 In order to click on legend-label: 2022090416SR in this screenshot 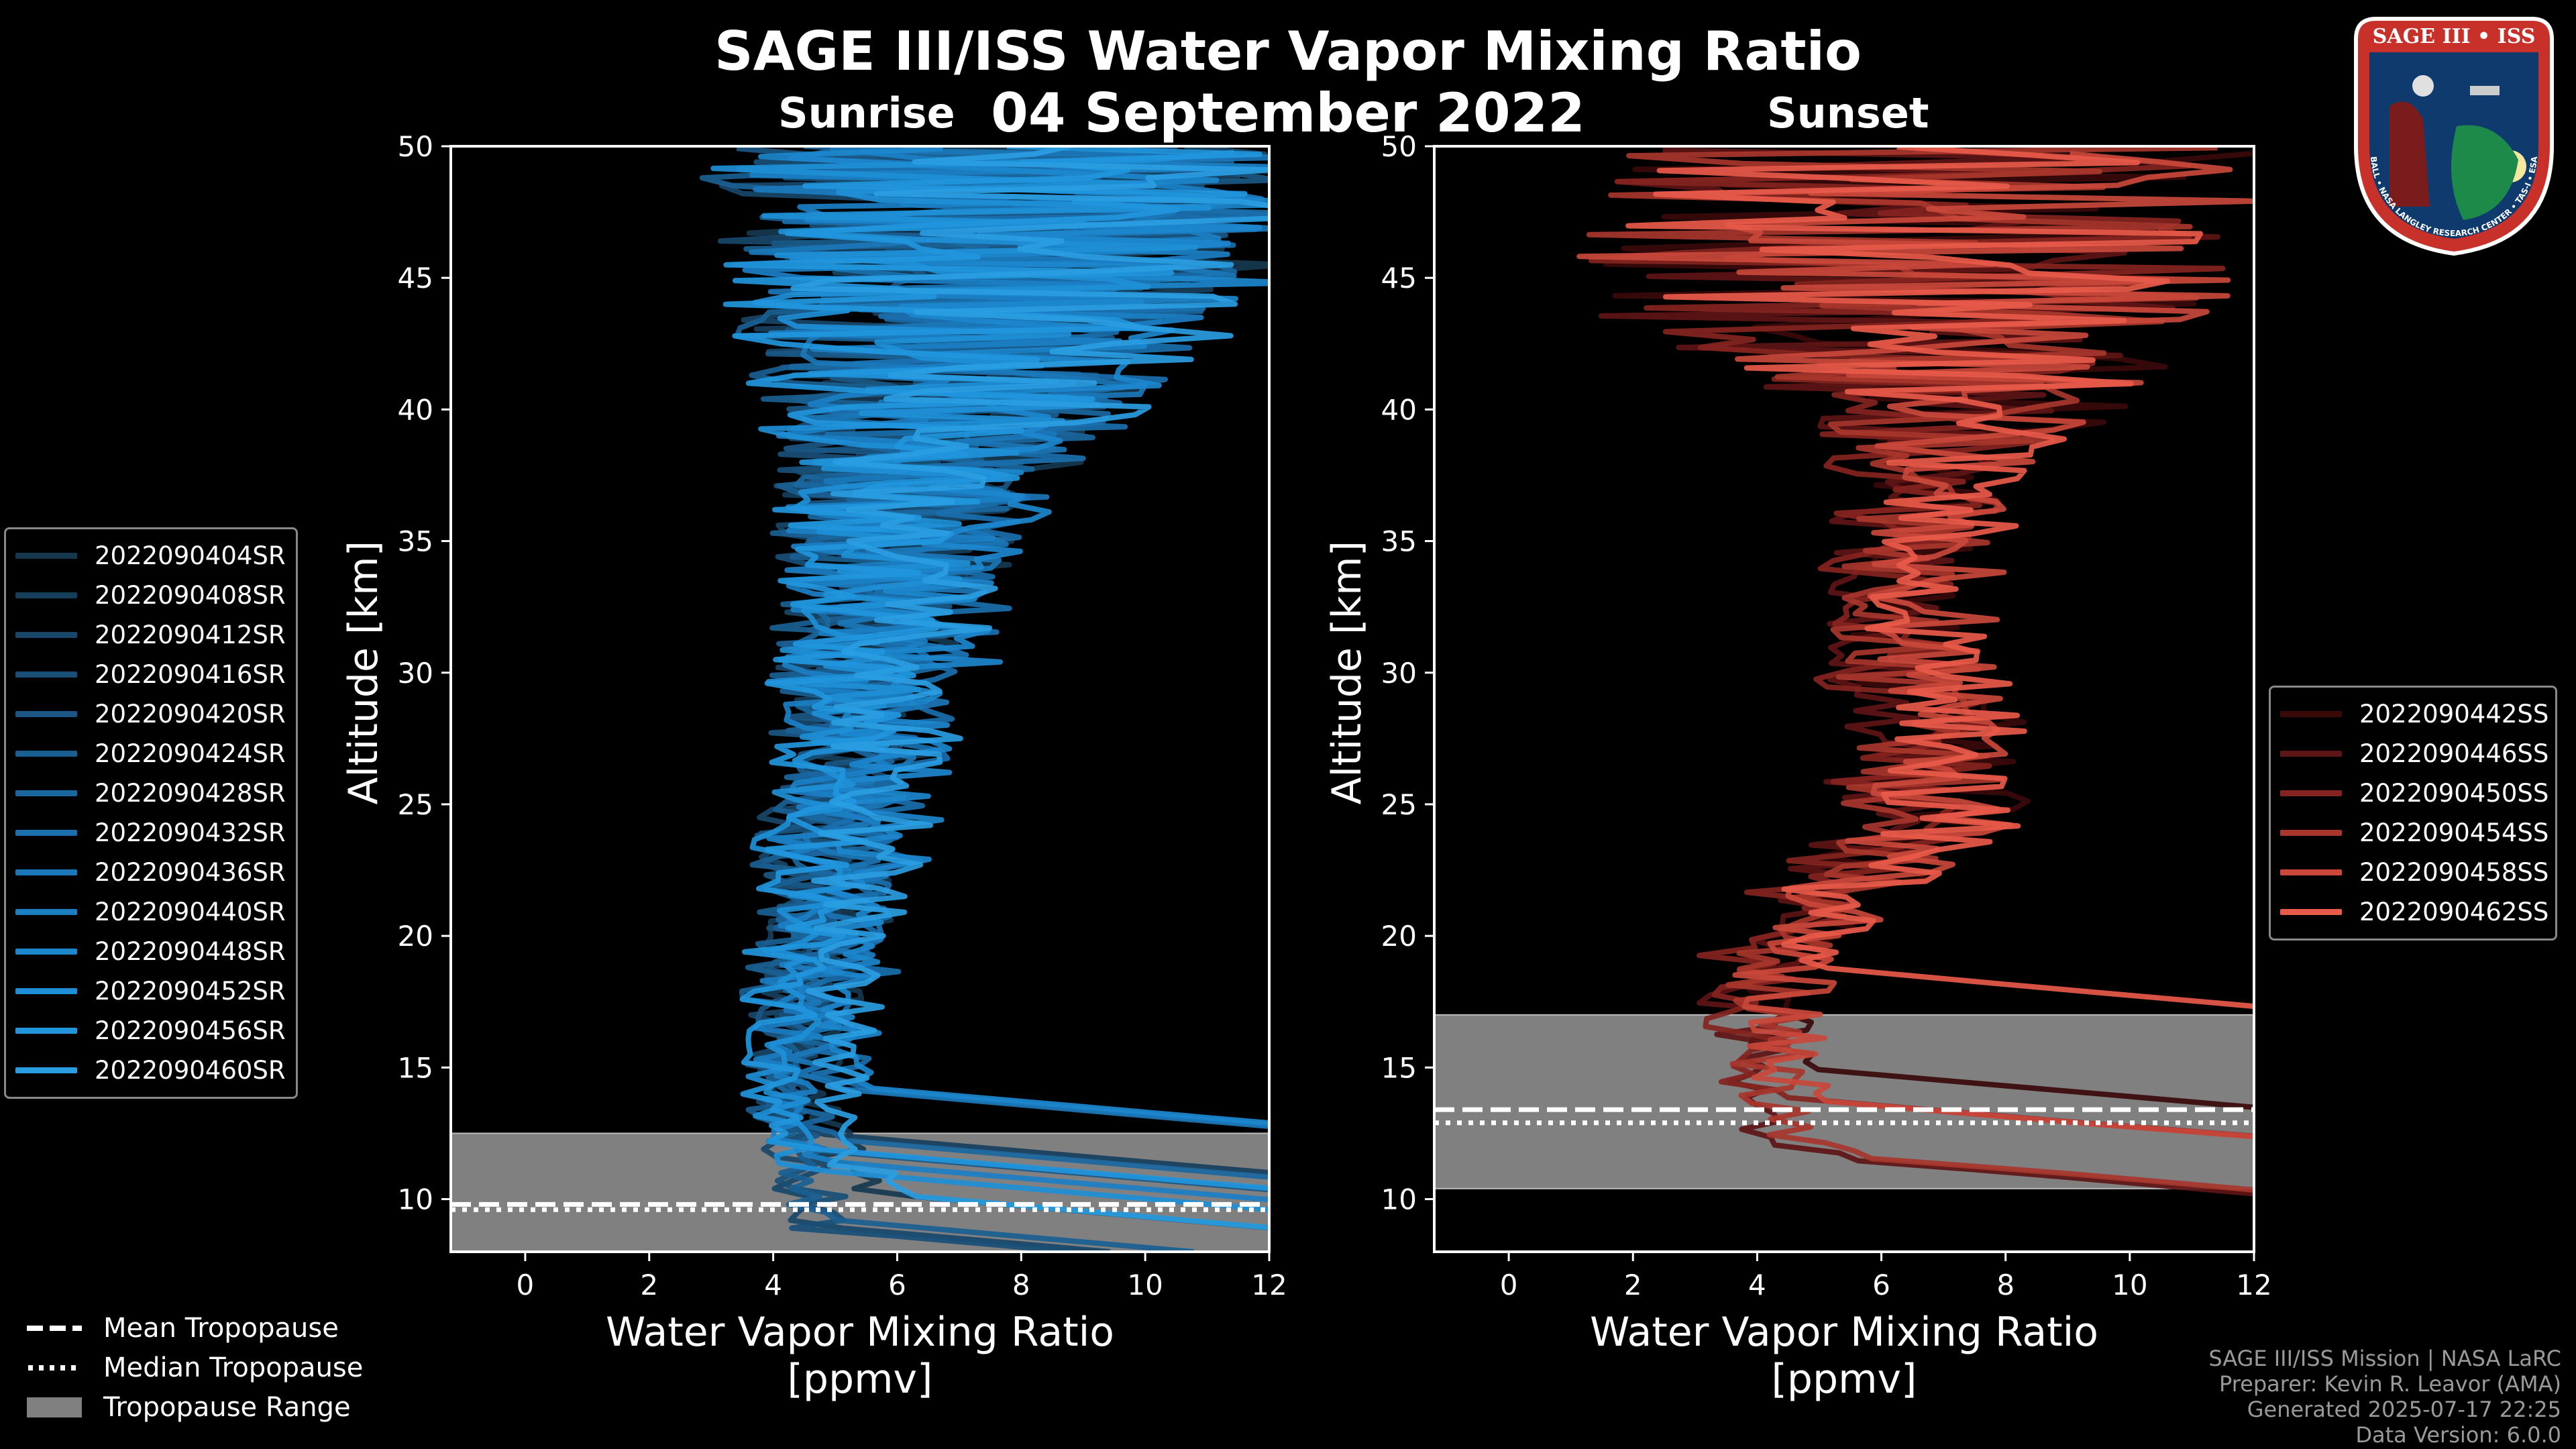, I will do `click(190, 674)`.